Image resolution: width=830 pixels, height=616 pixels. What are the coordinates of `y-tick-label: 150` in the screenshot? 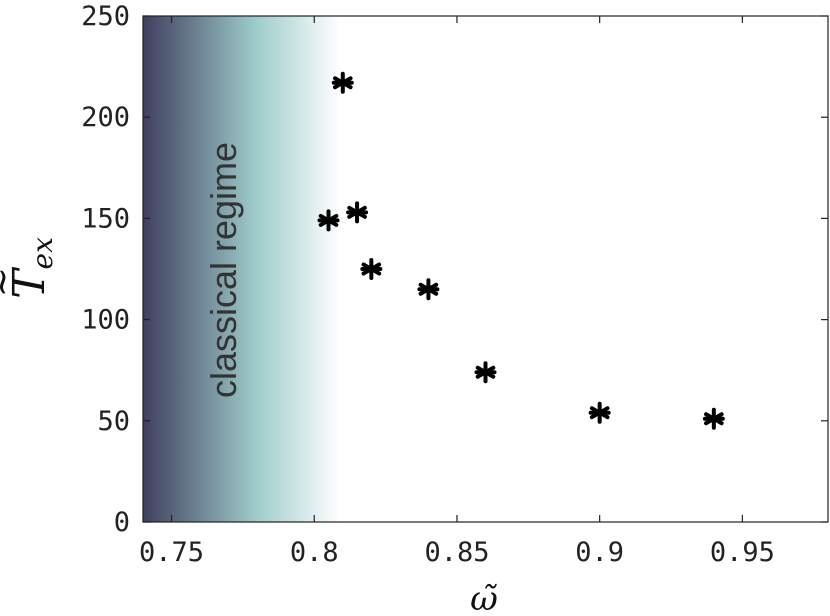 It's located at (105, 218).